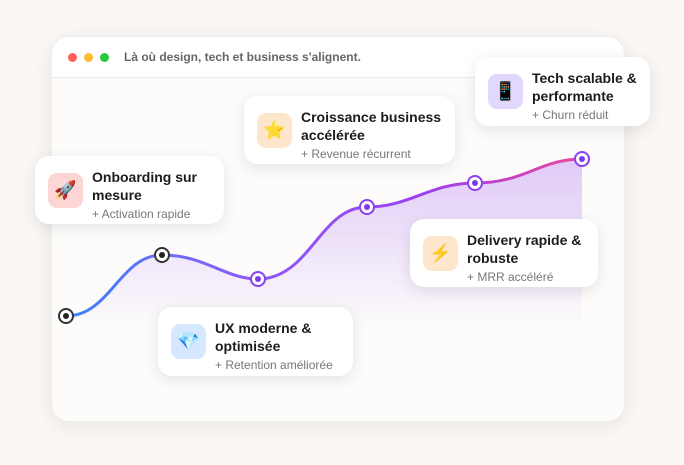 The width and height of the screenshot is (684, 465). Describe the element at coordinates (371, 126) in the screenshot. I see `card-title: Croissance business accélérée` at that location.